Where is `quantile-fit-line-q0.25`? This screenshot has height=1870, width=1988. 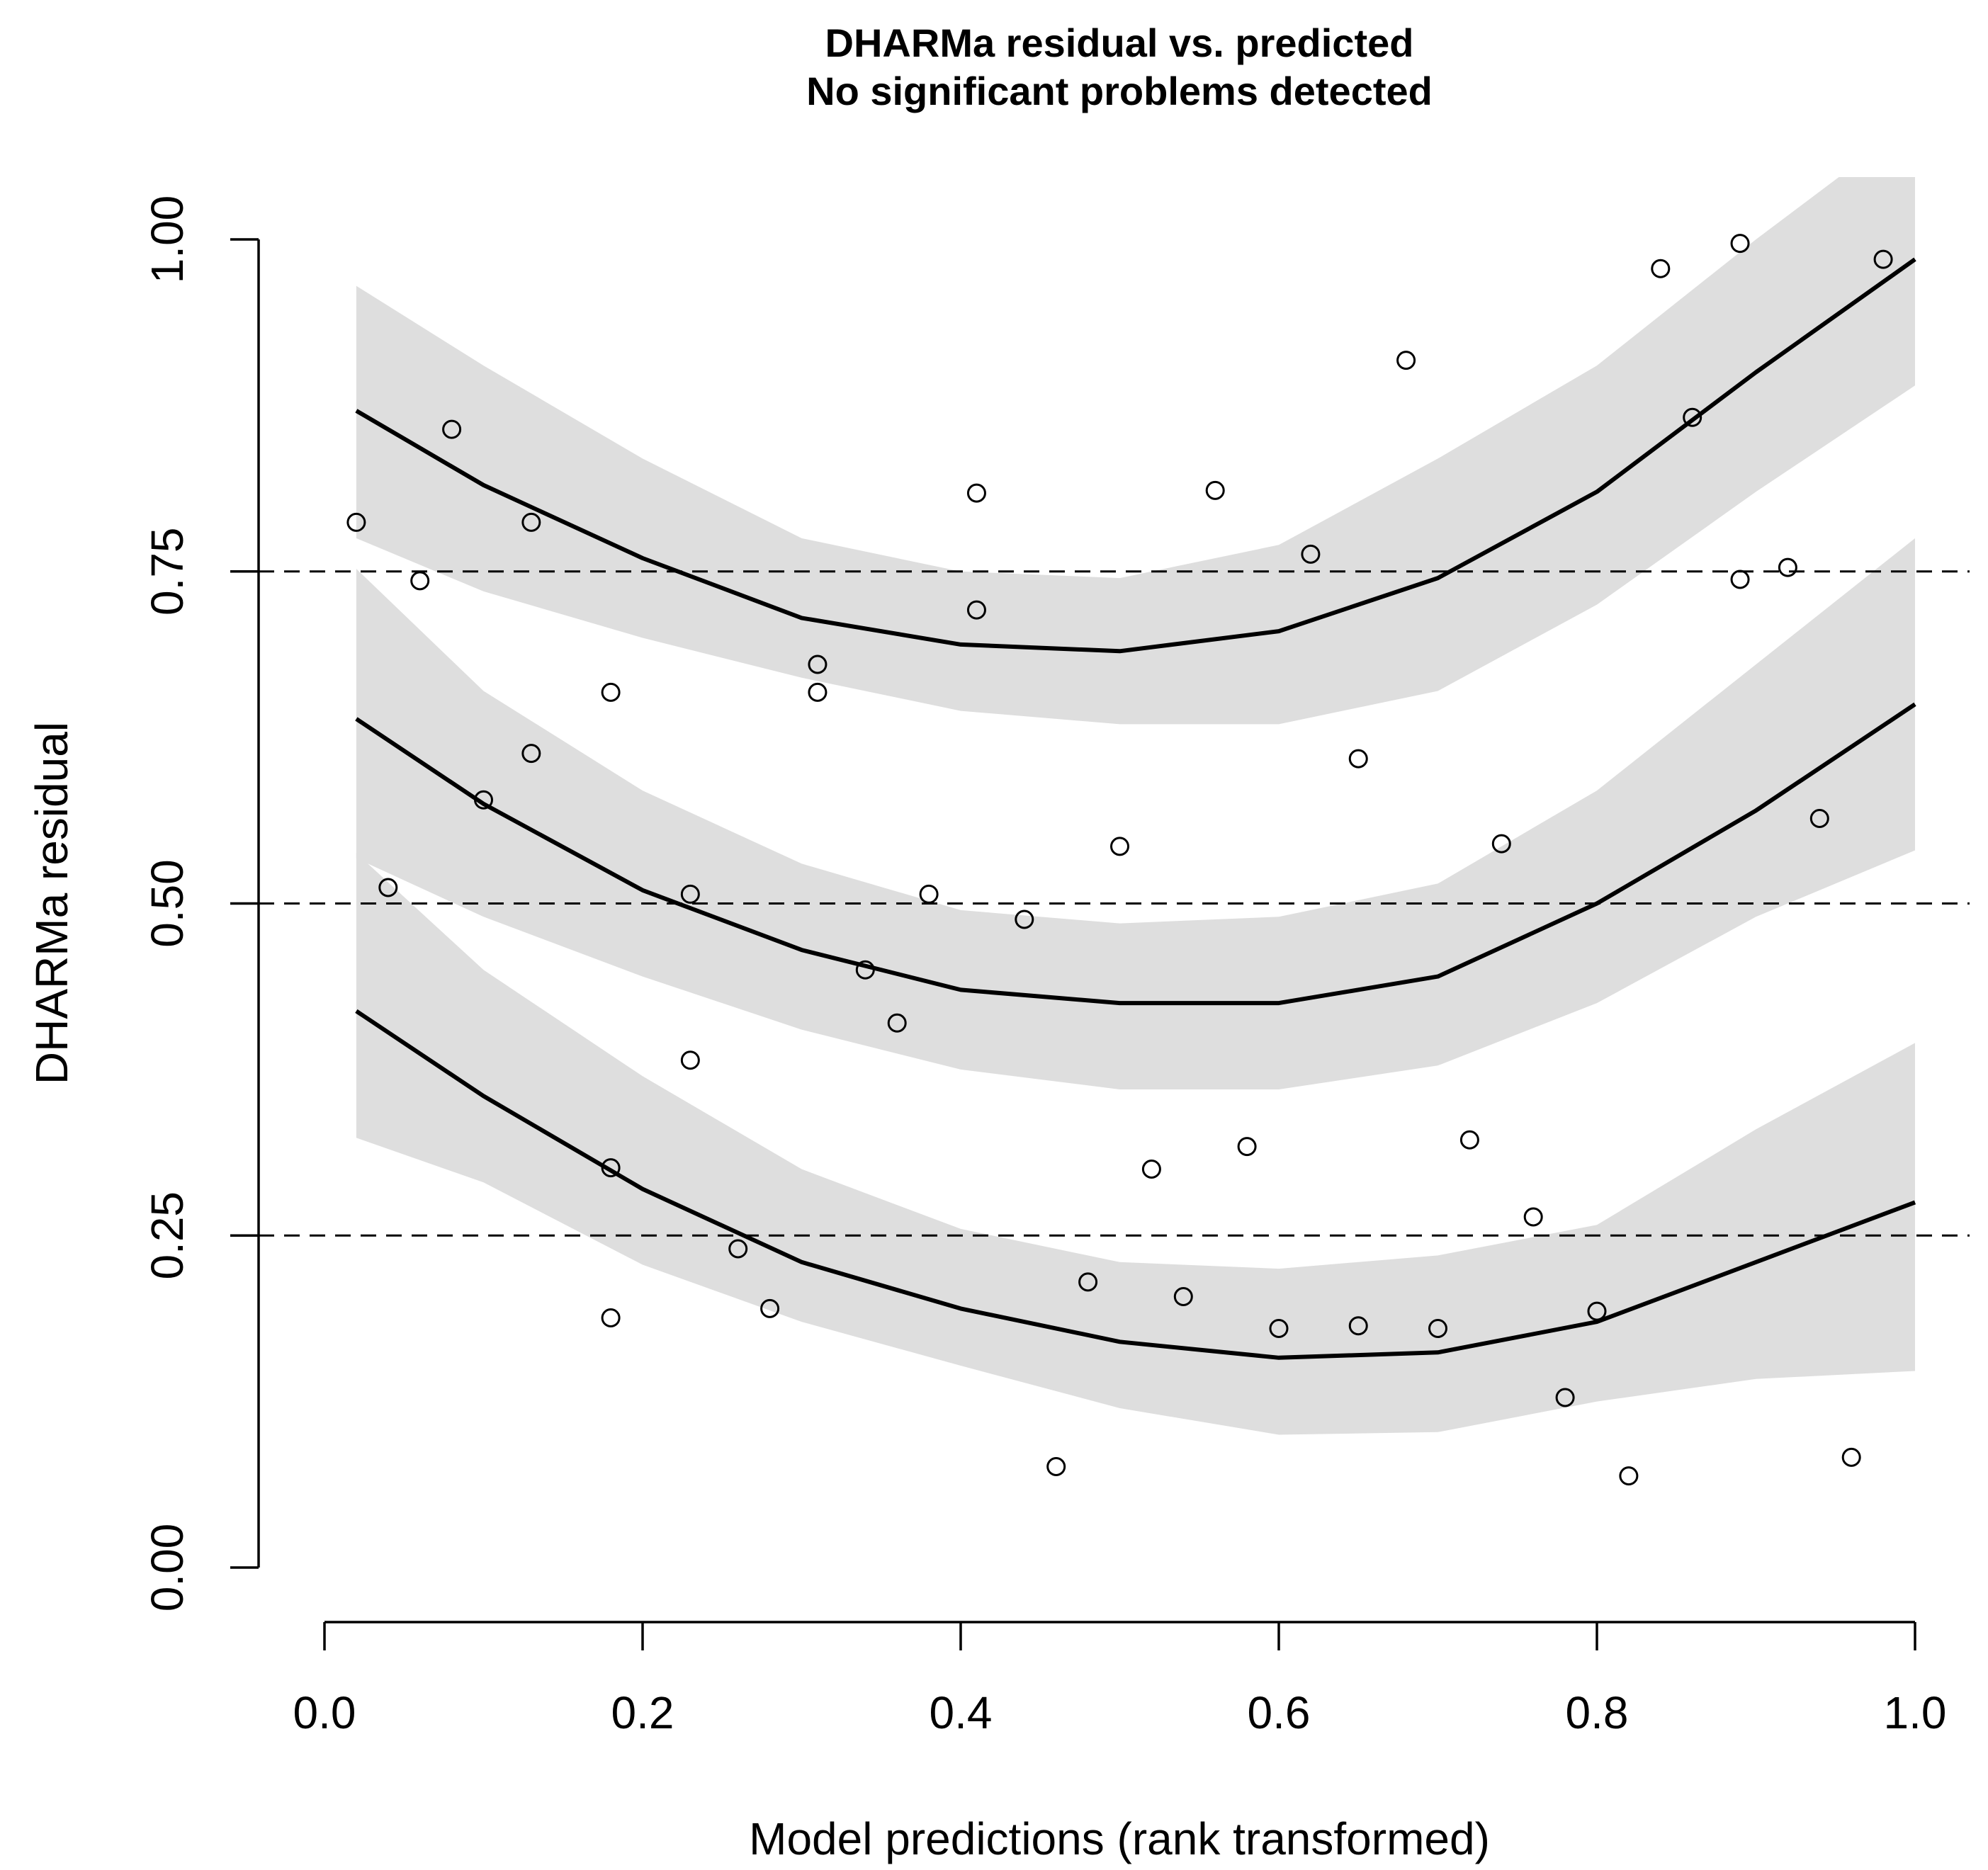
quantile-fit-line-q0.25 is located at coordinates (1135, 1184).